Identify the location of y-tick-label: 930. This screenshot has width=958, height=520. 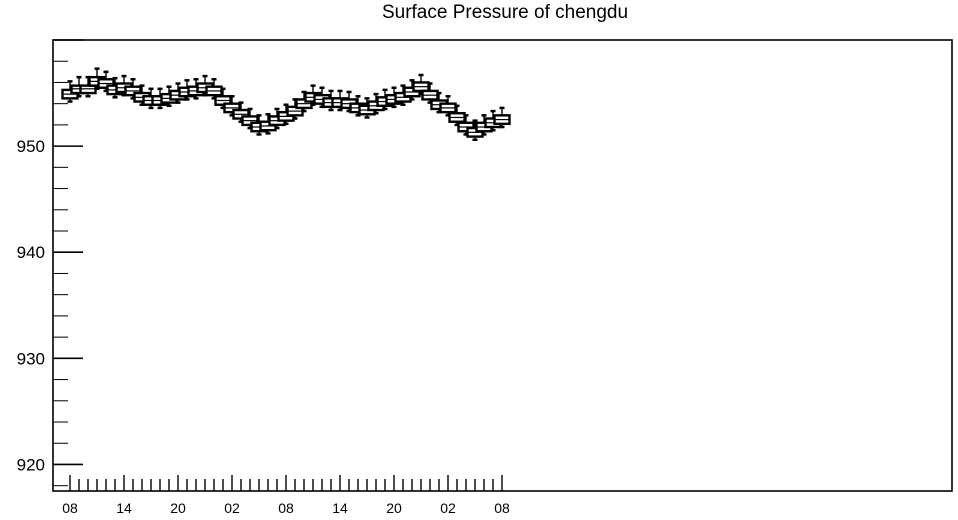
(31, 358).